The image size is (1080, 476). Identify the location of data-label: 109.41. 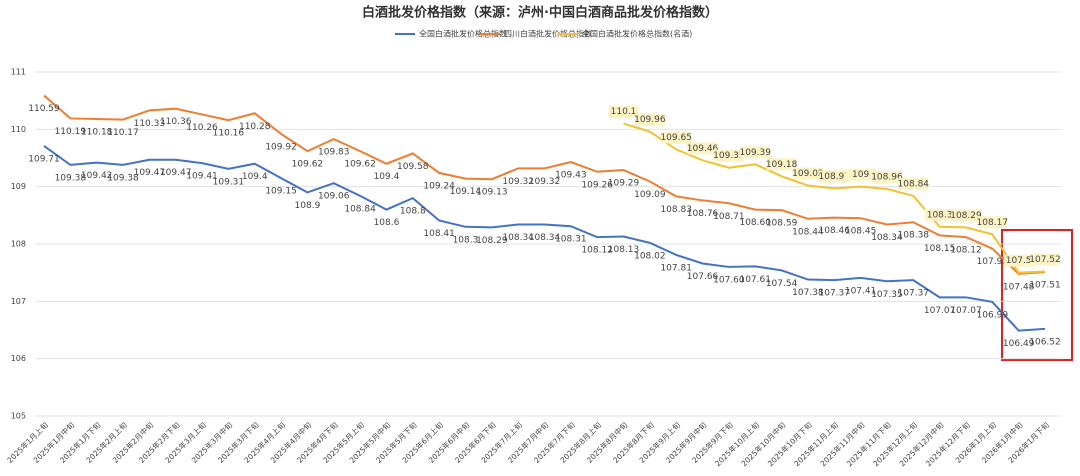
(202, 177).